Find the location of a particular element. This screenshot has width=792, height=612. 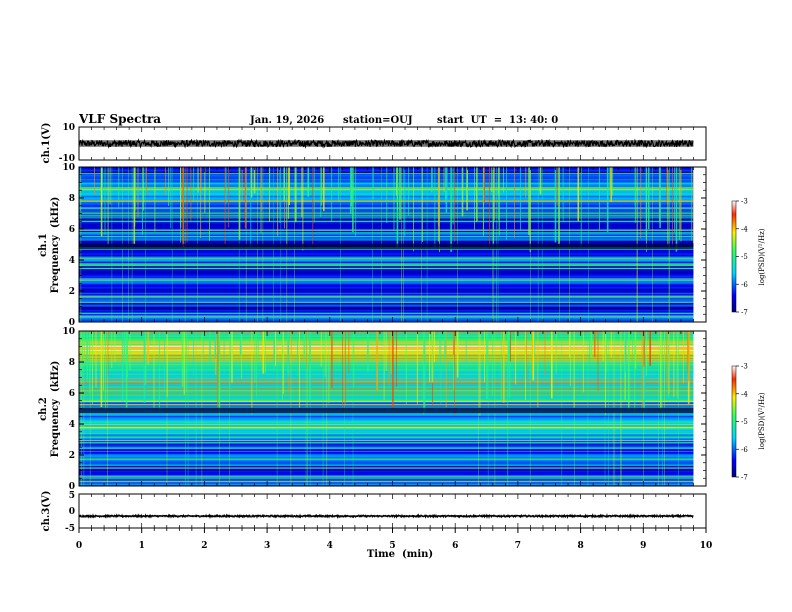

spectrogram-no-data is located at coordinates (699, 408).